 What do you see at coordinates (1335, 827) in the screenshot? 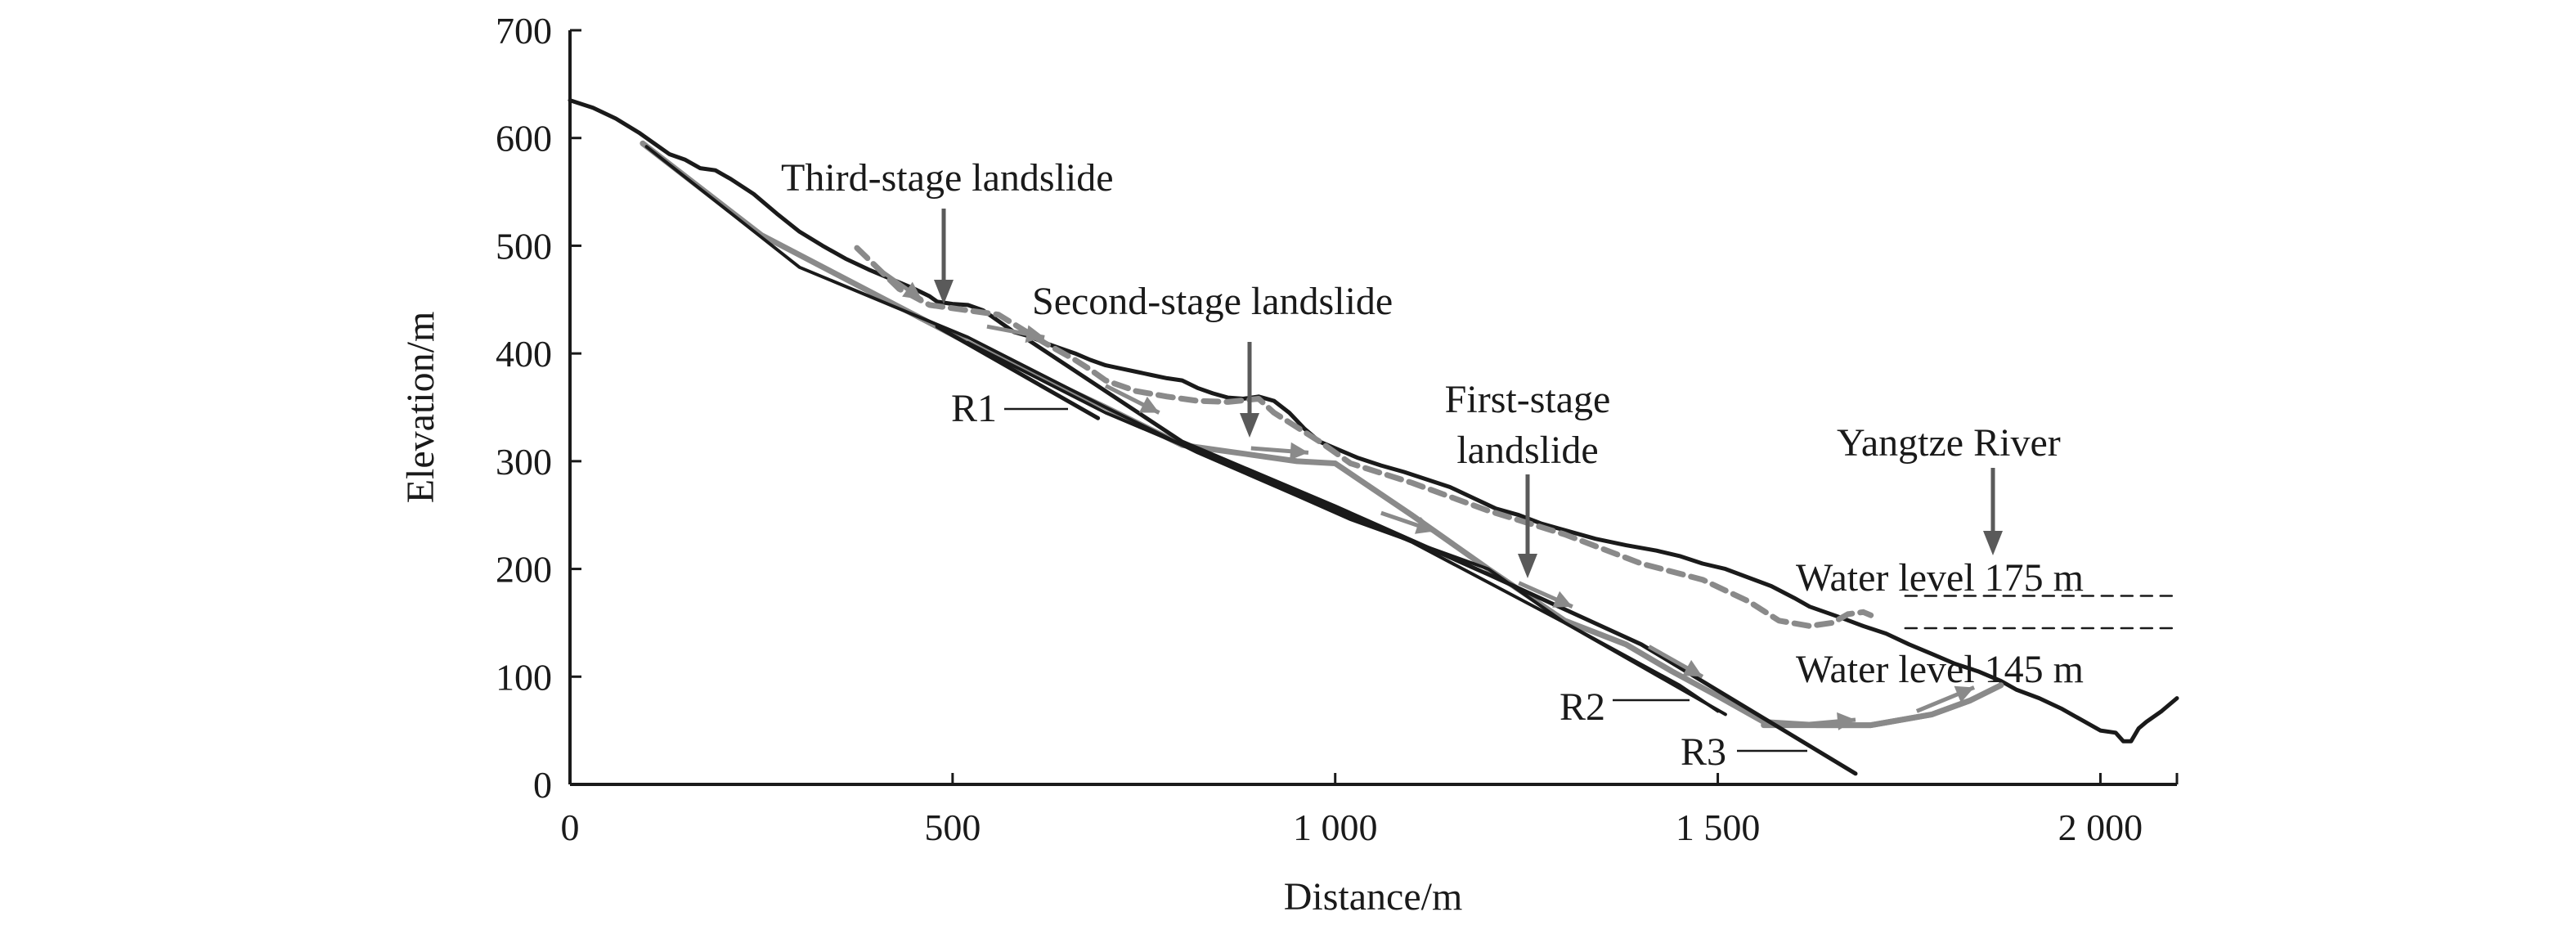
I see `x-tick-label: 1 000` at bounding box center [1335, 827].